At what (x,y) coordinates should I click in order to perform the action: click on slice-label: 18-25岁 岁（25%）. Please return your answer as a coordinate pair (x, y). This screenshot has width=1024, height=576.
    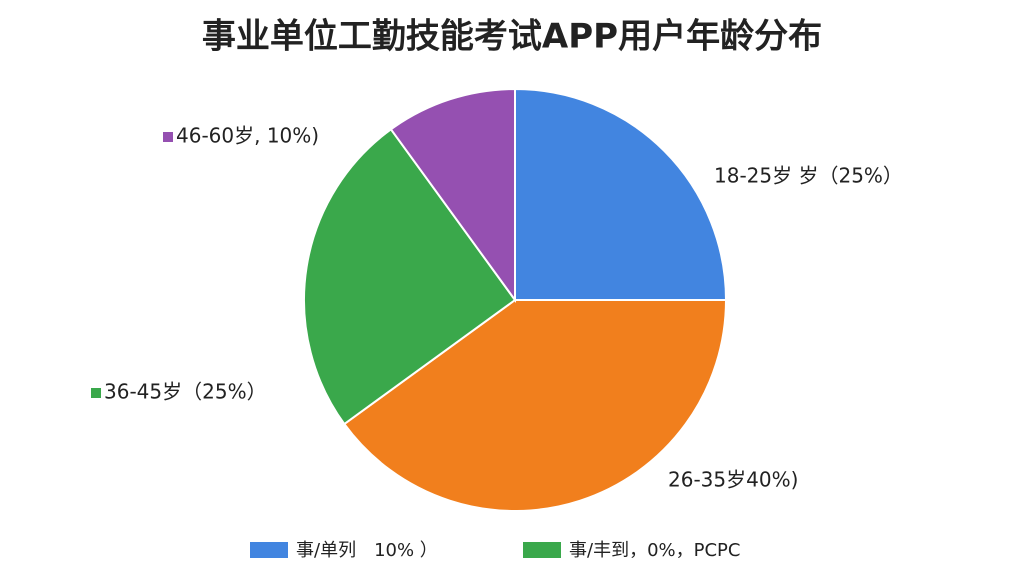
    Looking at the image, I should click on (808, 176).